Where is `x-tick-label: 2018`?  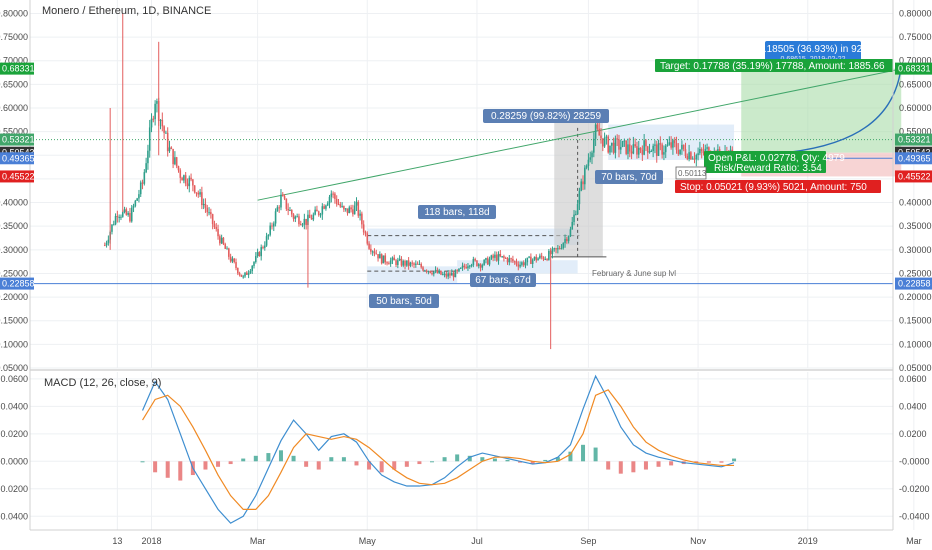
x-tick-label: 2018 is located at coordinates (152, 541).